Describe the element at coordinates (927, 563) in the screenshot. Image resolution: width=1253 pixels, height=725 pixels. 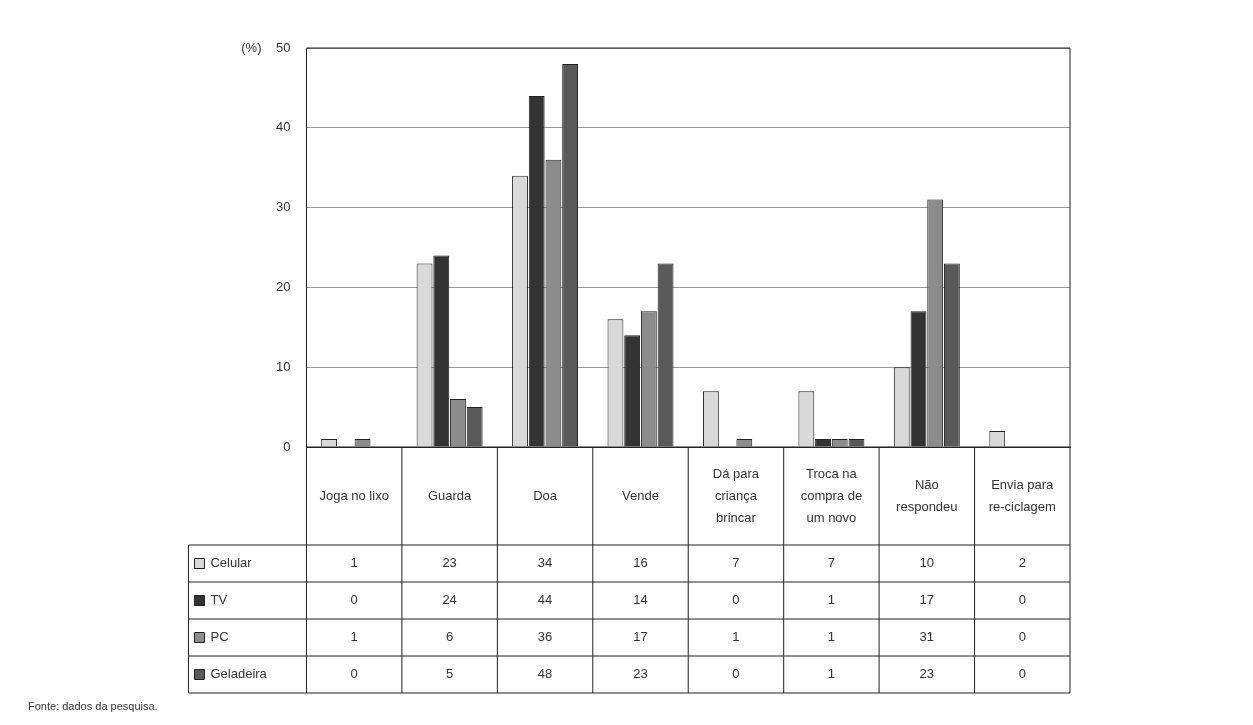
I see `data-label: 10` at that location.